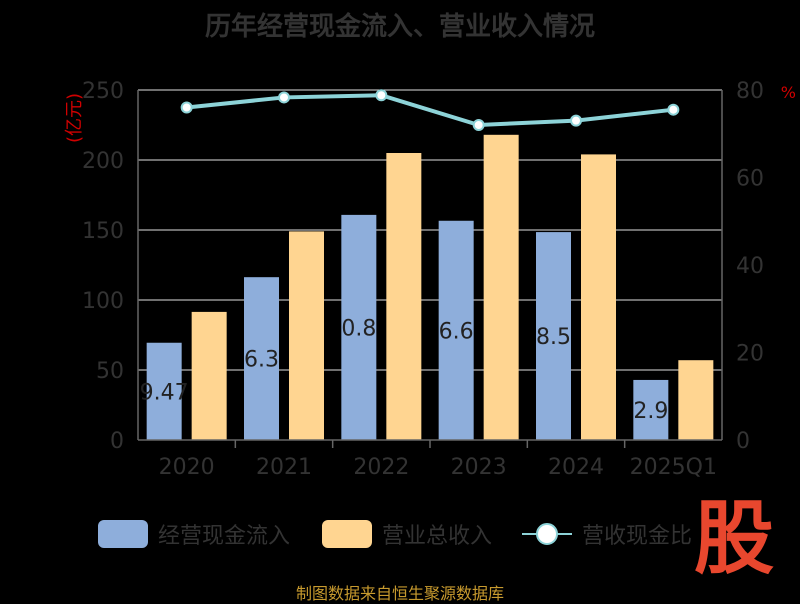 The width and height of the screenshot is (800, 604). I want to click on y-left-tick-label: 100, so click(103, 301).